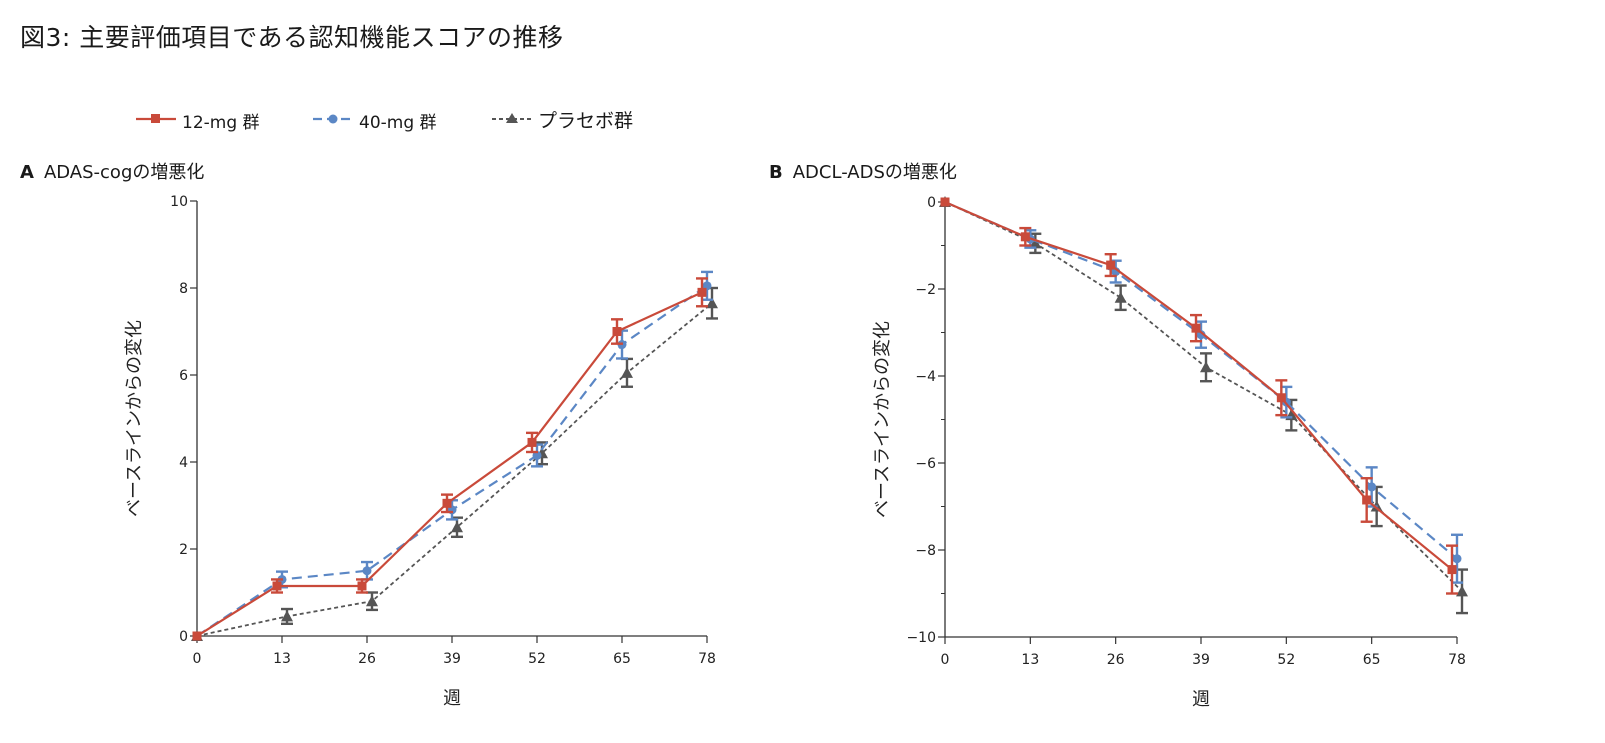  What do you see at coordinates (1201, 699) in the screenshot?
I see `chart-b-x-axis-label: 週` at bounding box center [1201, 699].